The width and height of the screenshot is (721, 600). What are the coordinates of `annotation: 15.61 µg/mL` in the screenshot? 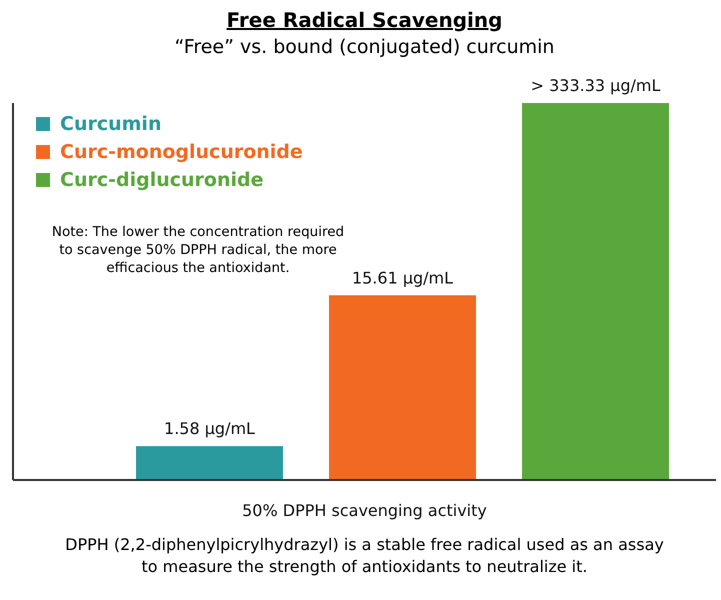 It's located at (403, 278).